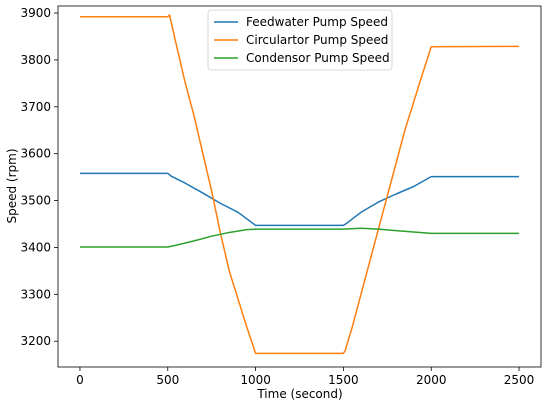  Describe the element at coordinates (35, 154) in the screenshot. I see `y-tick-label: 3600` at that location.